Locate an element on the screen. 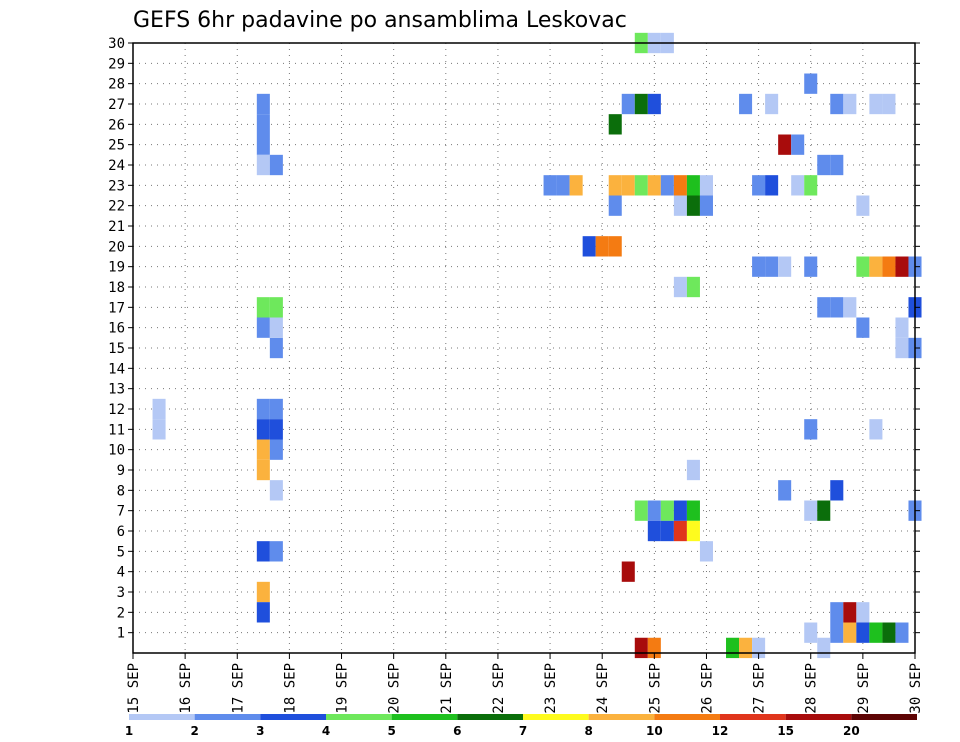 The height and width of the screenshot is (742, 960). y-tick-label: 29 is located at coordinates (116, 64).